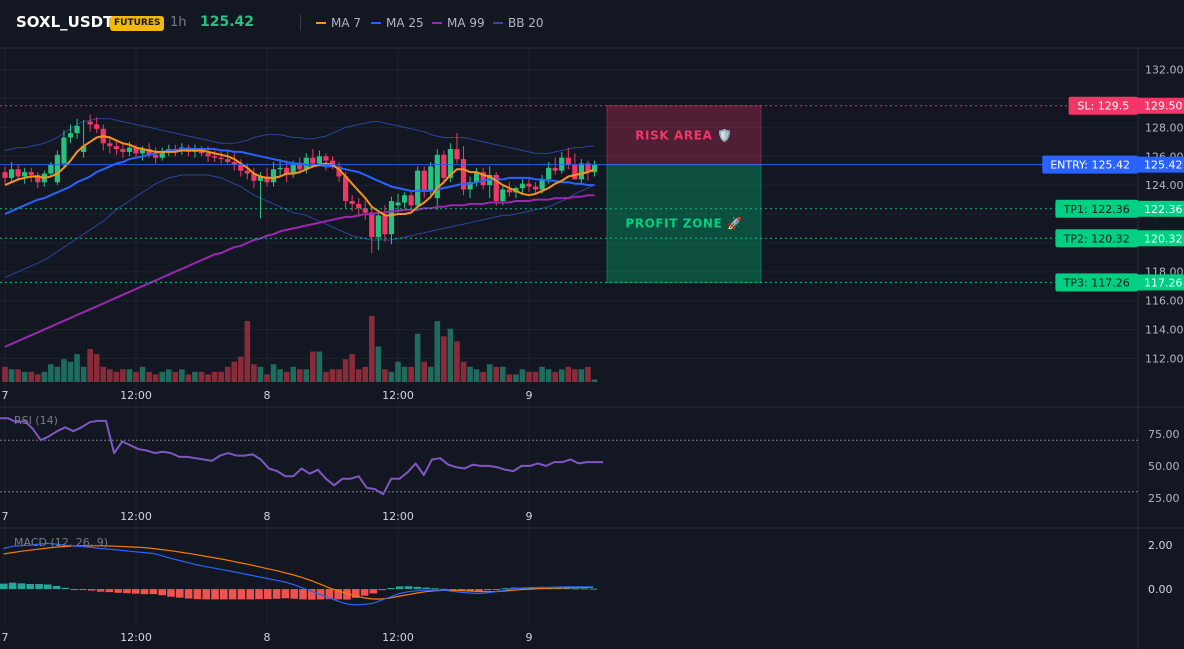 The image size is (1184, 649). What do you see at coordinates (1164, 185) in the screenshot?
I see `price-axis-tick: 124.00` at bounding box center [1164, 185].